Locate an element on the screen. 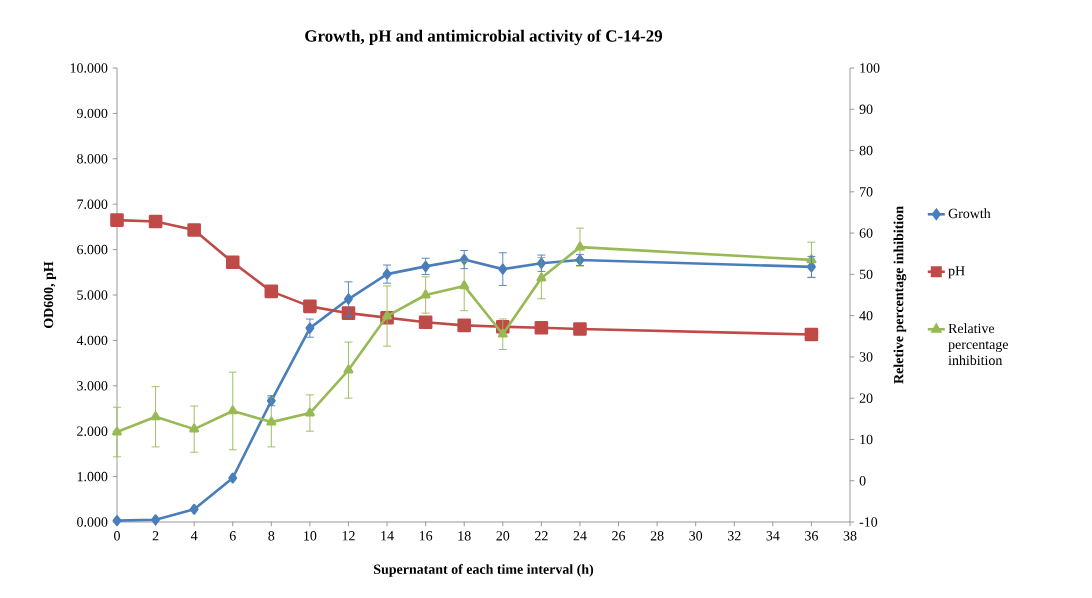  x-tick-label: 8 is located at coordinates (271, 536).